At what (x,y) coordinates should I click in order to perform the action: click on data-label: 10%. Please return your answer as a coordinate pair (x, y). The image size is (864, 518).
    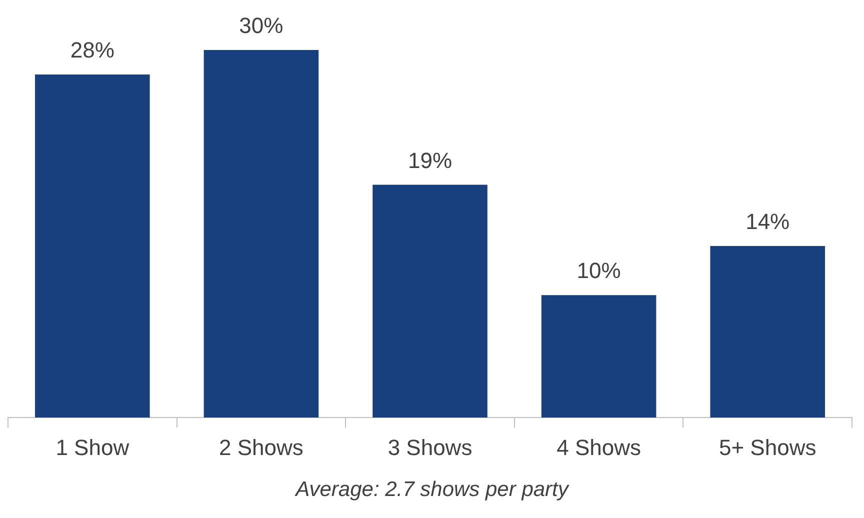
    Looking at the image, I should click on (598, 271).